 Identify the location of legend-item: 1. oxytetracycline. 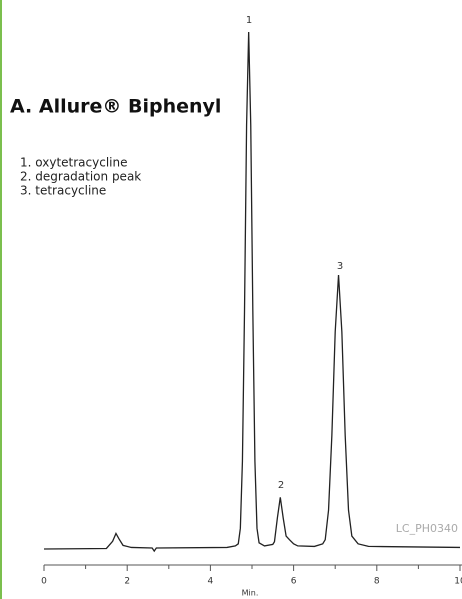
(73, 163).